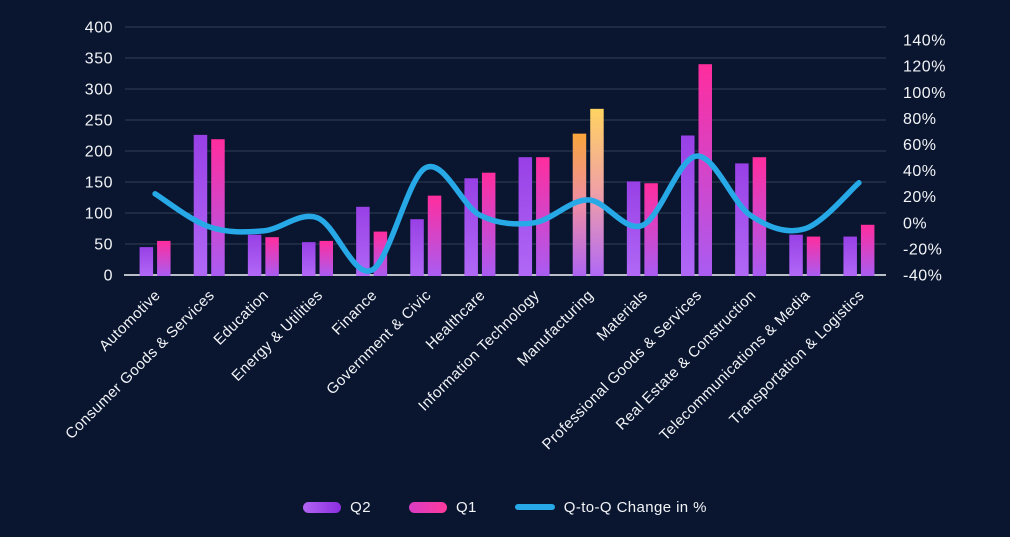 The width and height of the screenshot is (1010, 537). What do you see at coordinates (505, 507) in the screenshot?
I see `chart-legend: Q2 Q1 Q-to-Q Change in %` at bounding box center [505, 507].